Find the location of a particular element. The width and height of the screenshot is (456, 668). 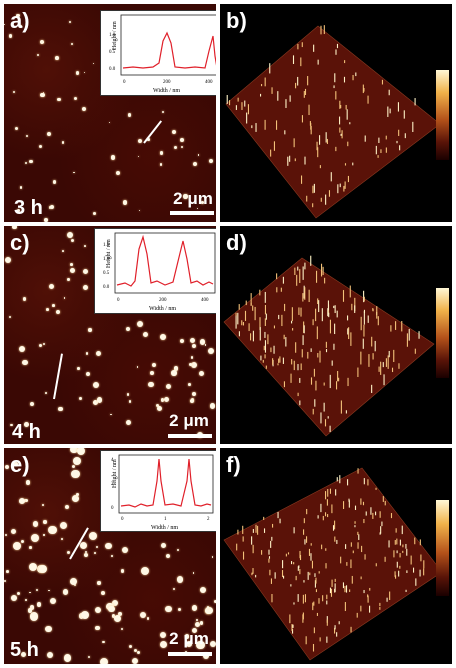

panel-label-c: c) is located at coordinates (20, 242).